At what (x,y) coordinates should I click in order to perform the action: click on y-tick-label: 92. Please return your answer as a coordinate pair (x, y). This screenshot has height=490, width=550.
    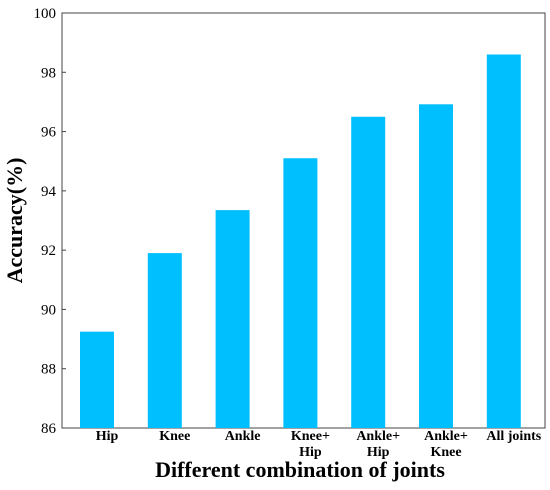
    Looking at the image, I should click on (48, 251).